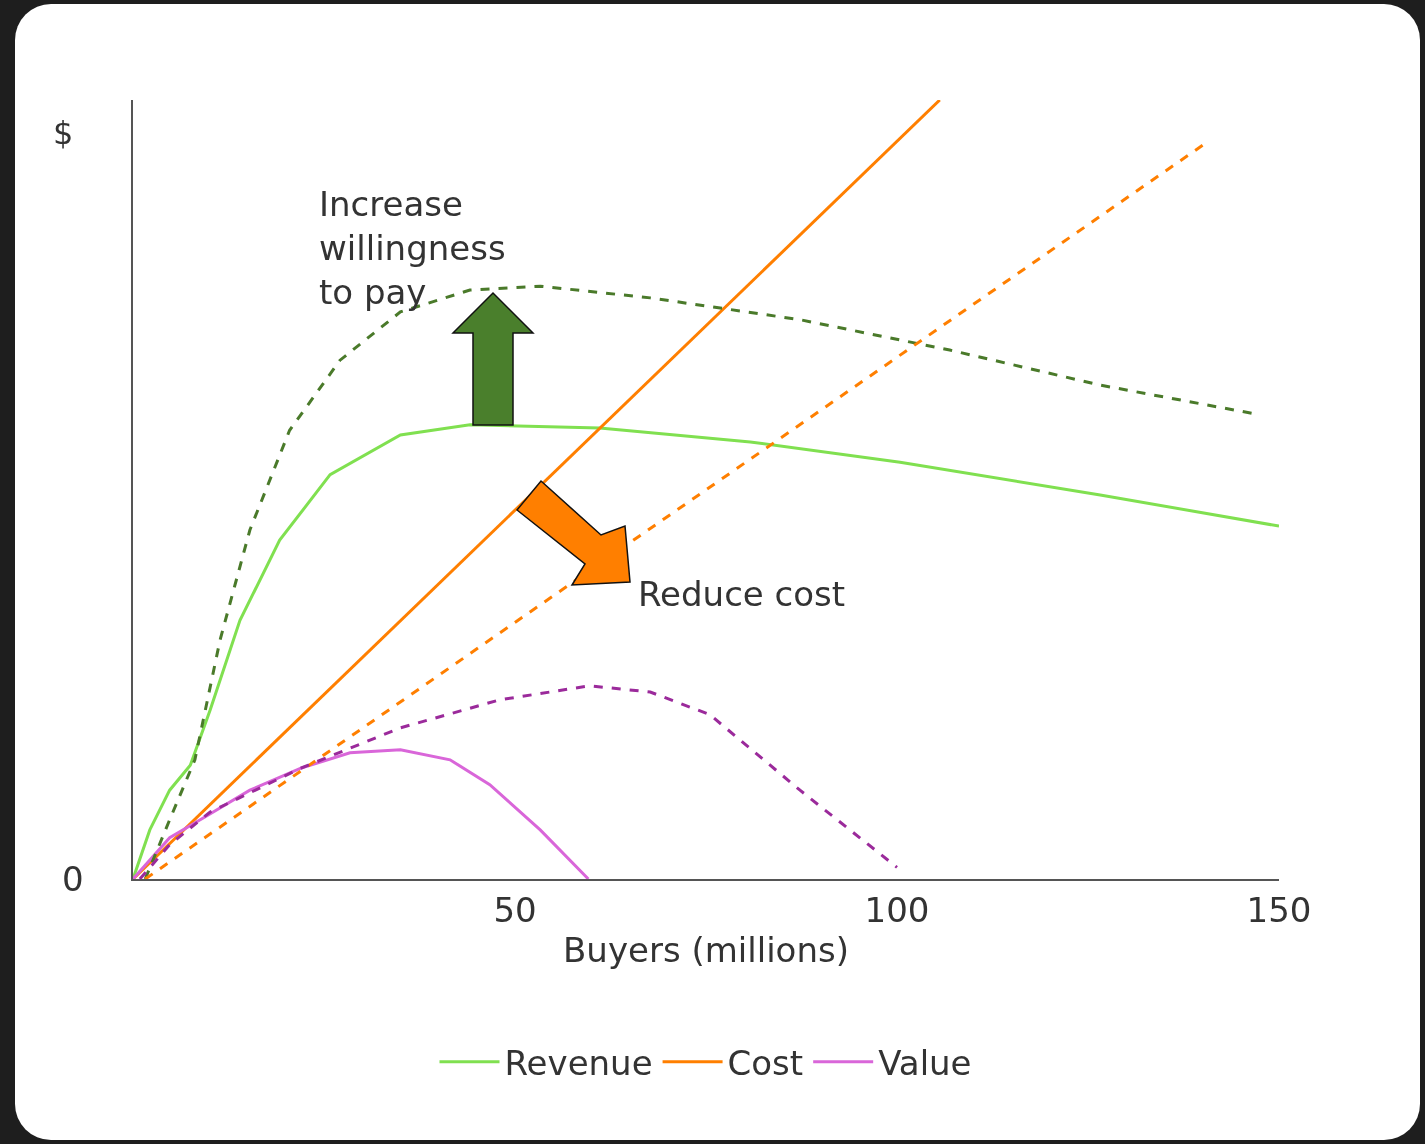  What do you see at coordinates (412, 248) in the screenshot?
I see `annotation: Increase willingness to pay` at bounding box center [412, 248].